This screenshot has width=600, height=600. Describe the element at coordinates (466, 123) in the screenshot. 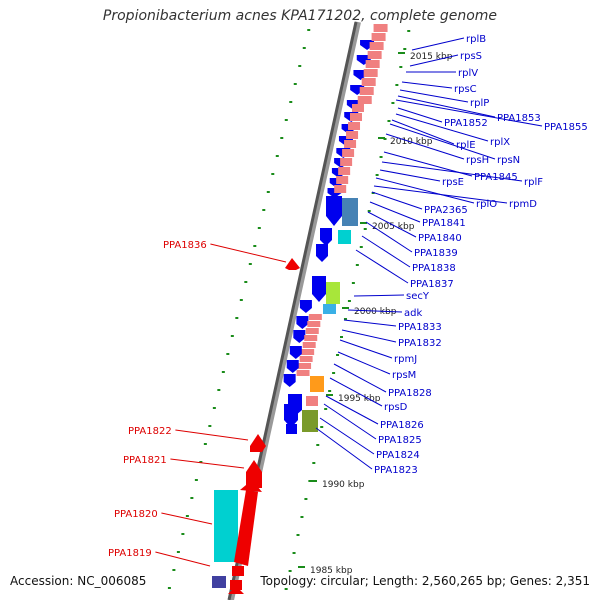

I see `gene-label: PPA1852` at that location.